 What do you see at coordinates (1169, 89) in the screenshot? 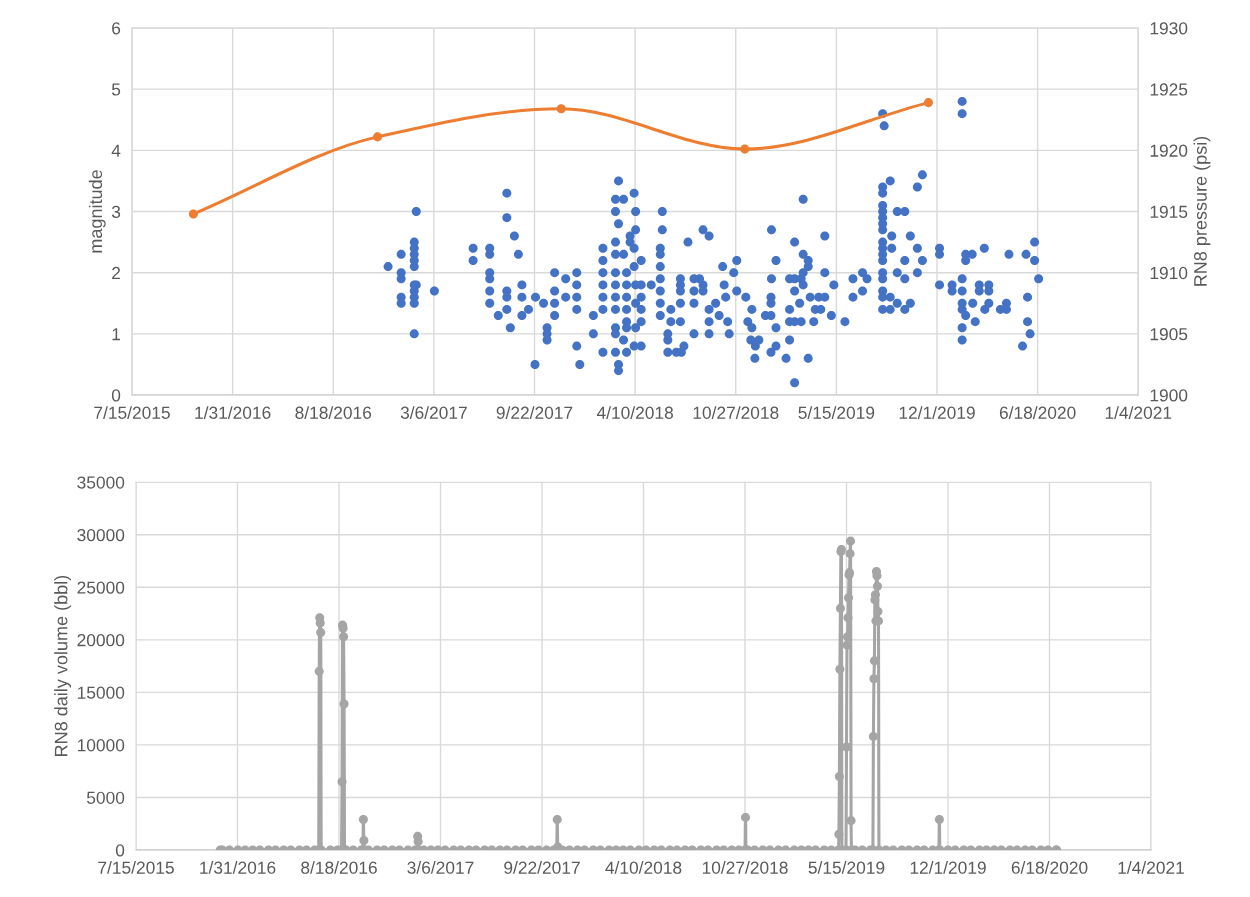
I see `y2-tick-label: 1925` at bounding box center [1169, 89].